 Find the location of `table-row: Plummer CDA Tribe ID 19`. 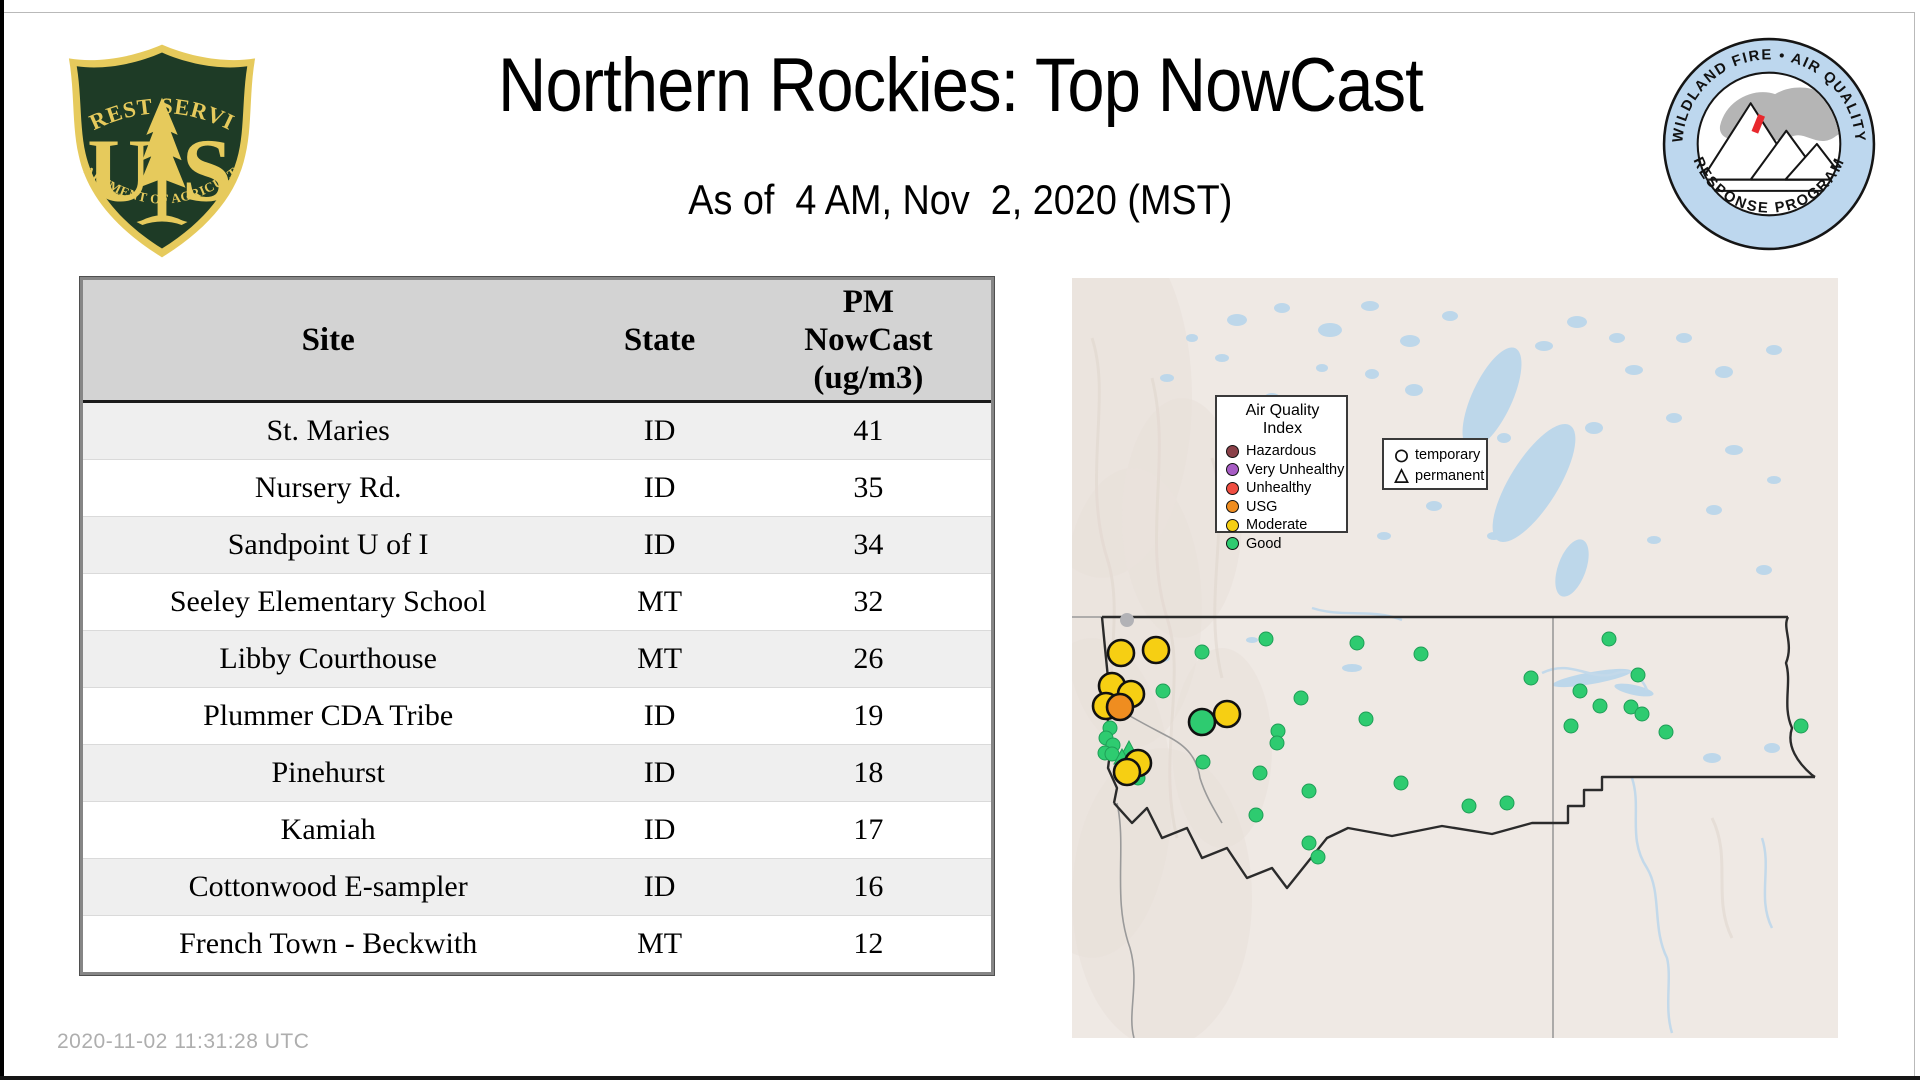

table-row: Plummer CDA Tribe ID 19 is located at coordinates (537, 716).